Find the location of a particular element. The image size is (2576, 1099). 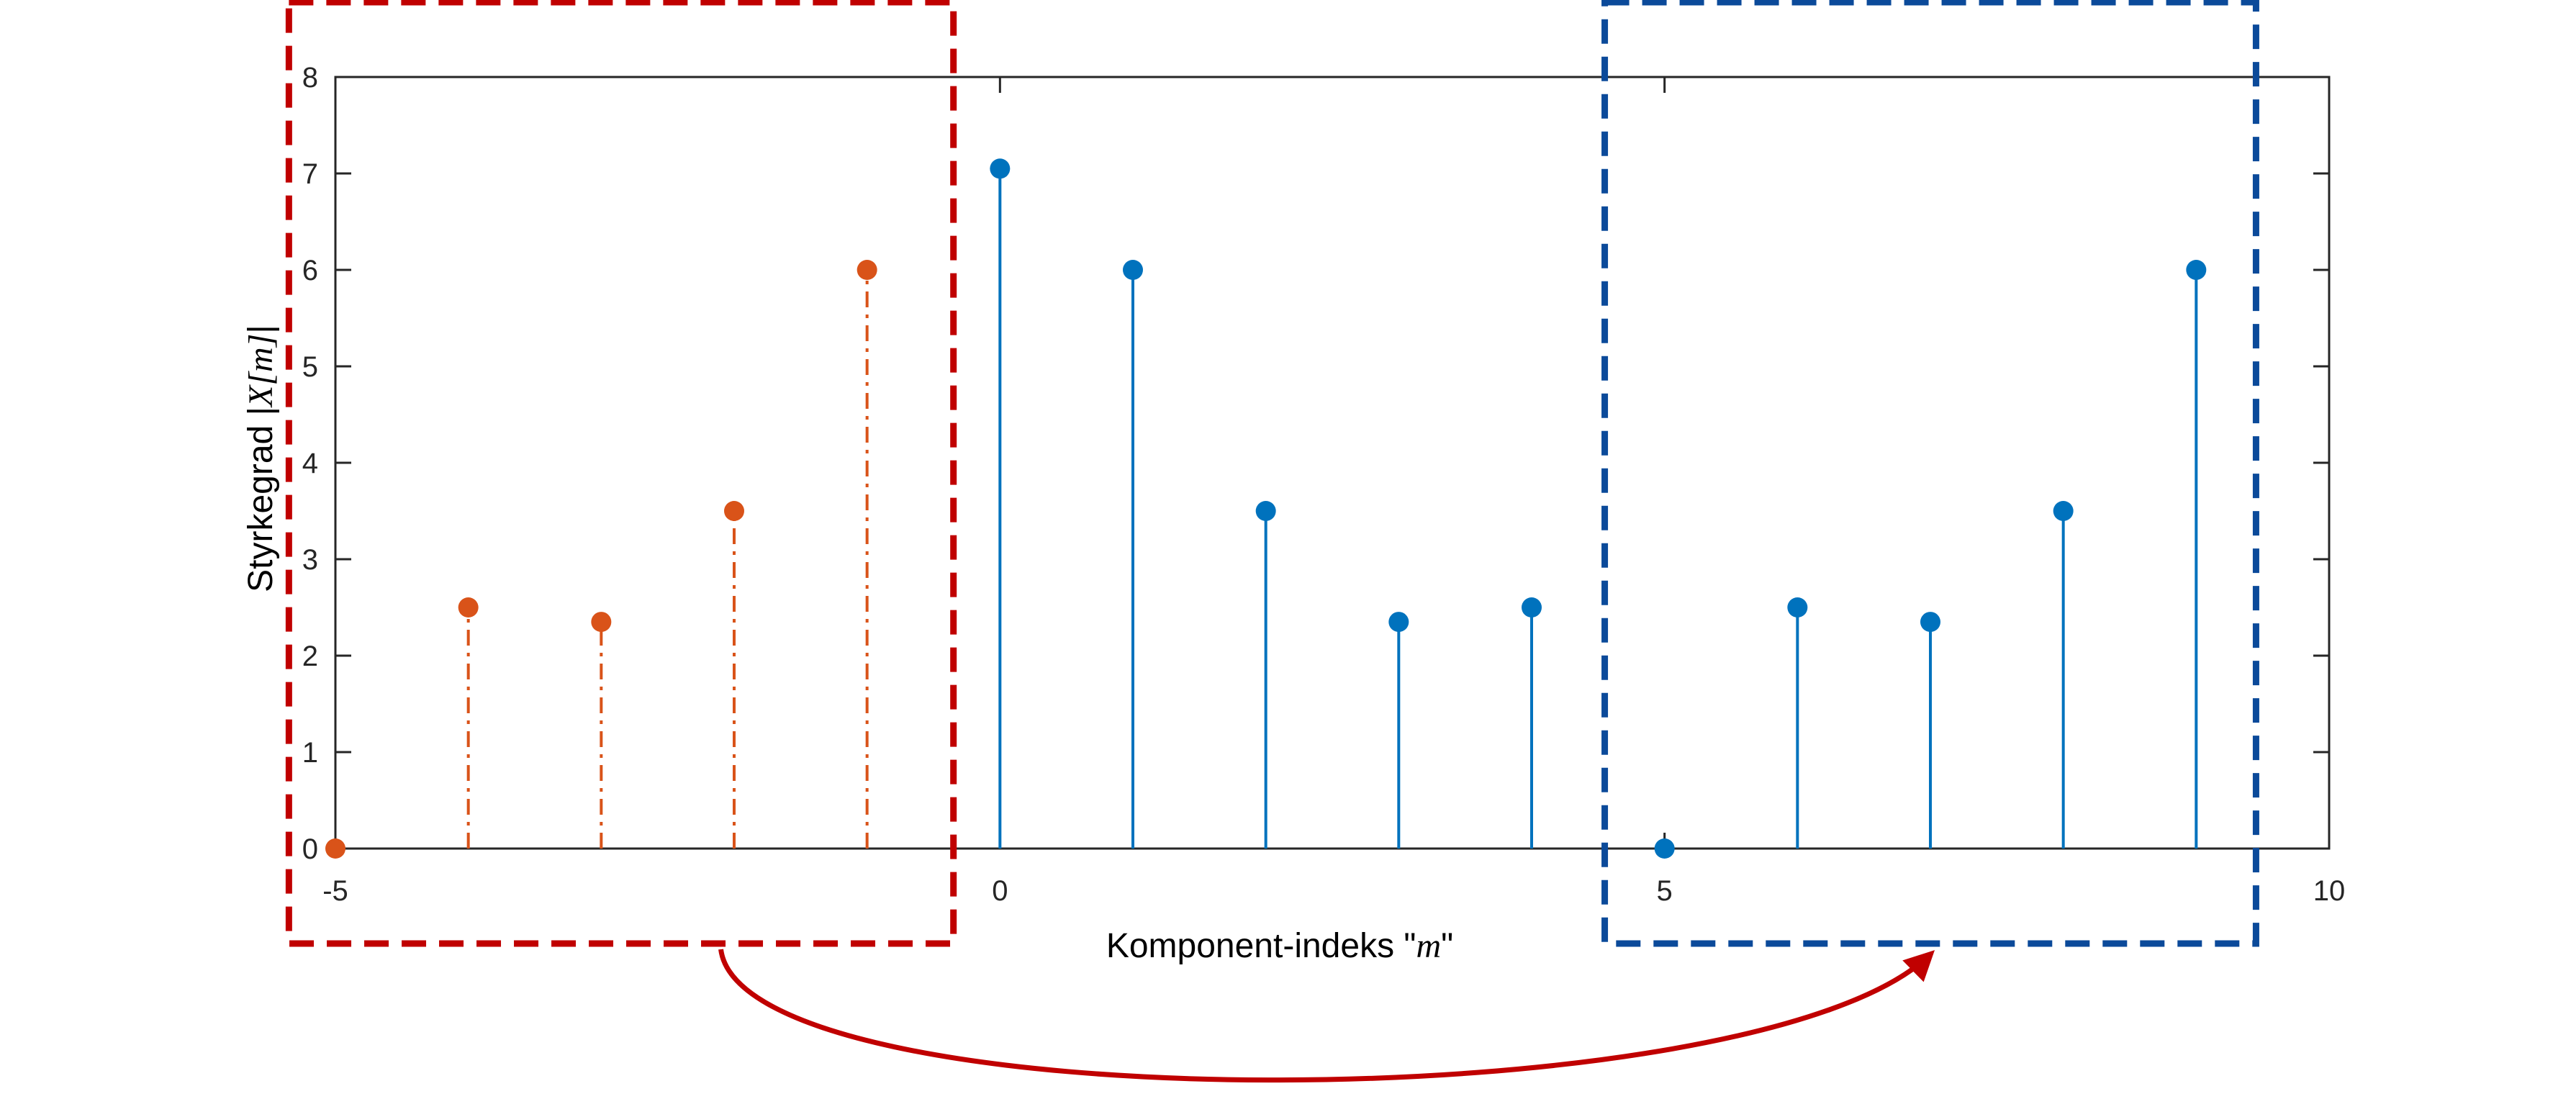

x-axis-label-suffix: " is located at coordinates (1447, 946).